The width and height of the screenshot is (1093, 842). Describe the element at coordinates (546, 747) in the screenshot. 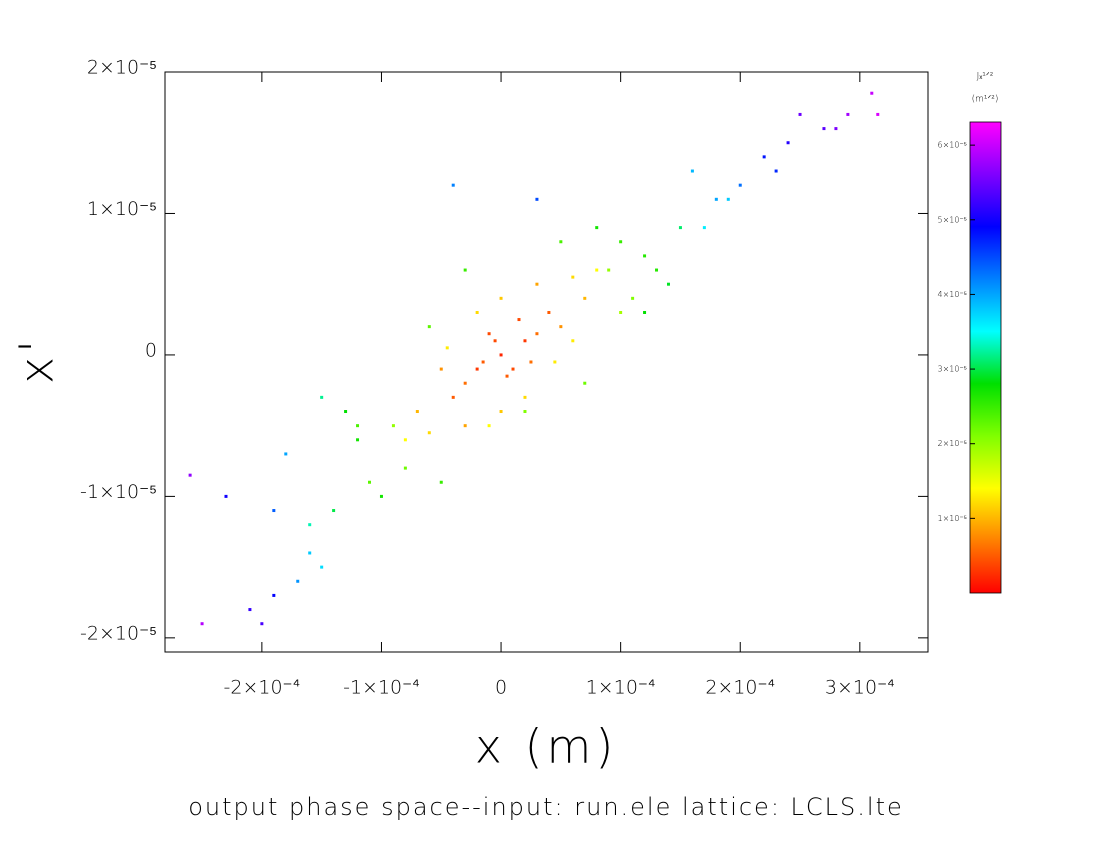

I see `x-axis-title: x (m)` at that location.